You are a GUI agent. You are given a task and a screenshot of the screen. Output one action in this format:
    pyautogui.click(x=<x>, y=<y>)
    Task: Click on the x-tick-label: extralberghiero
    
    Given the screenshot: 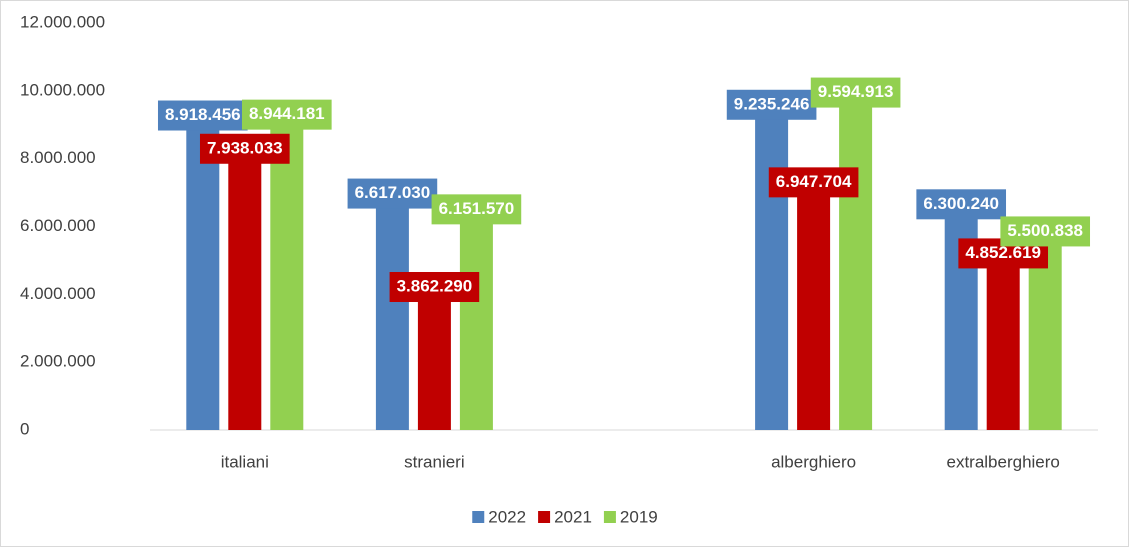 What is the action you would take?
    pyautogui.click(x=1002, y=461)
    